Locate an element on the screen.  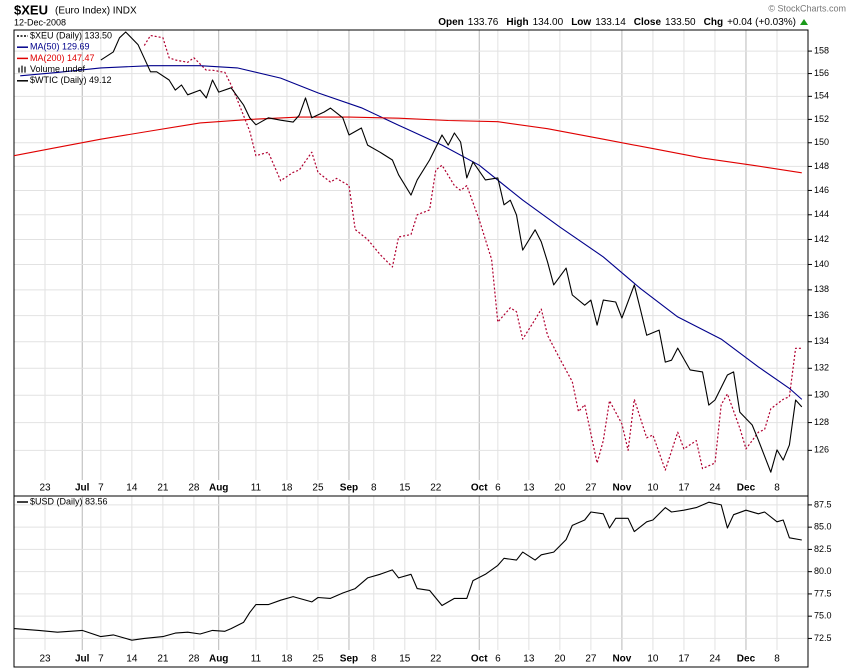
quote-value: 133.14 is located at coordinates (610, 22).